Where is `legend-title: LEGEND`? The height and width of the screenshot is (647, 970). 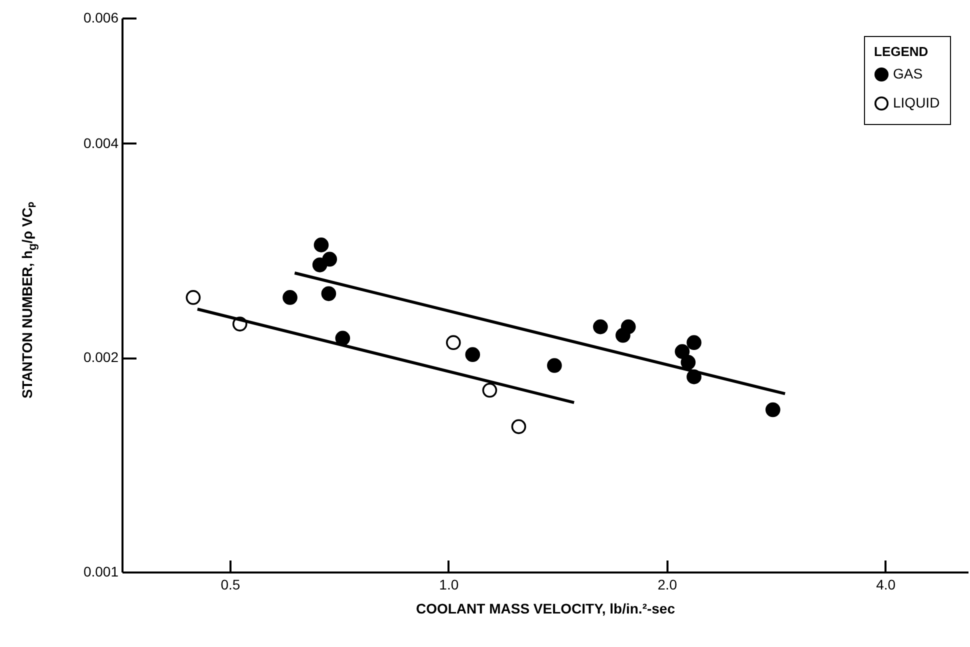 legend-title: LEGEND is located at coordinates (901, 51).